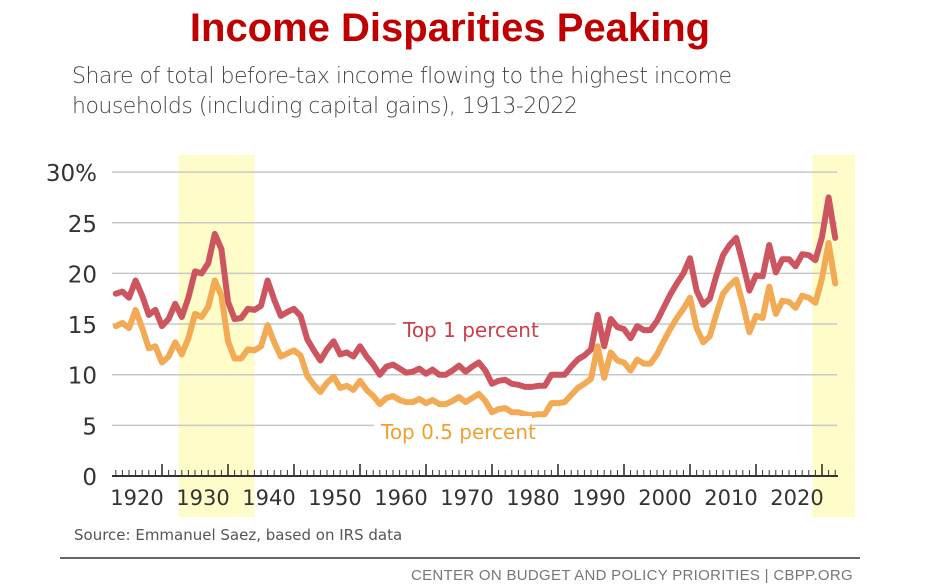 This screenshot has height=588, width=925. What do you see at coordinates (136, 498) in the screenshot?
I see `x-tick-label: 1920` at bounding box center [136, 498].